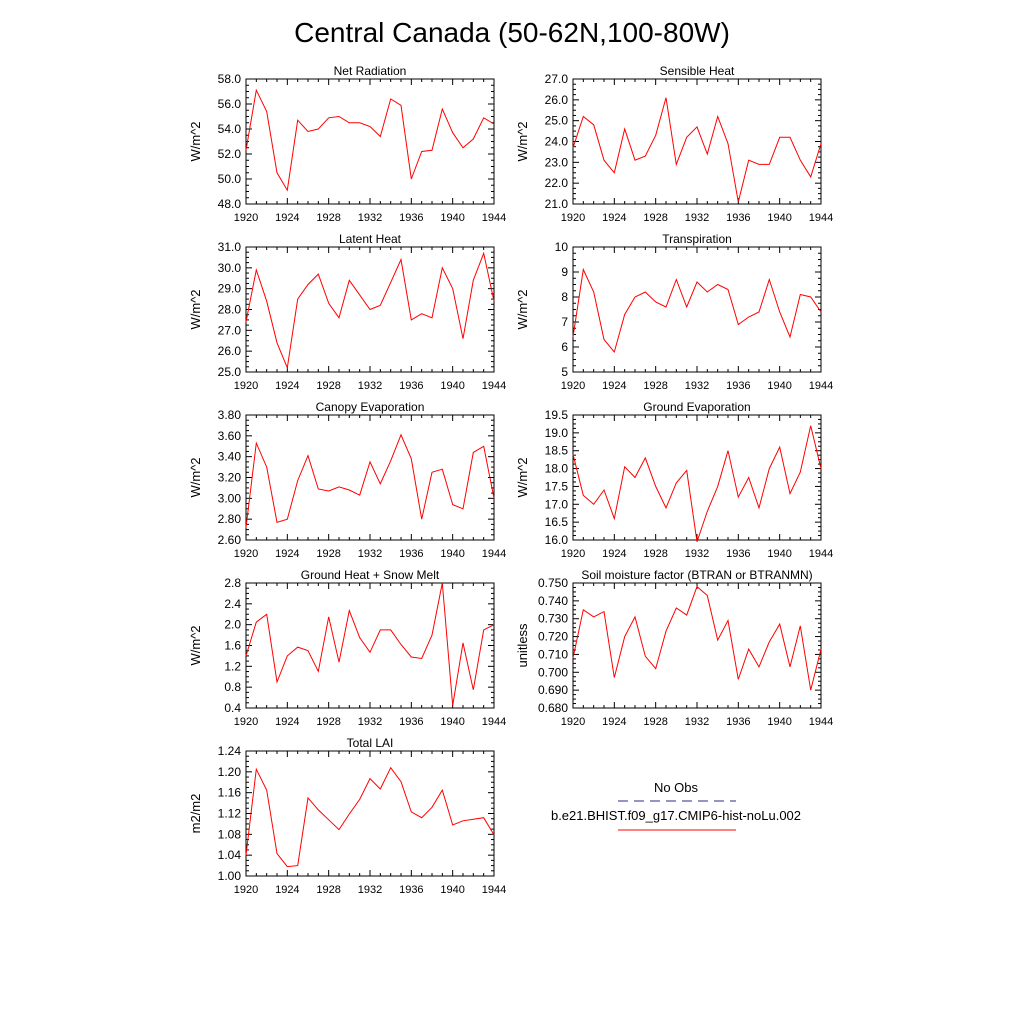 Image resolution: width=1024 pixels, height=1024 pixels. What do you see at coordinates (557, 183) in the screenshot?
I see `y-tick-label: 22.0` at bounding box center [557, 183].